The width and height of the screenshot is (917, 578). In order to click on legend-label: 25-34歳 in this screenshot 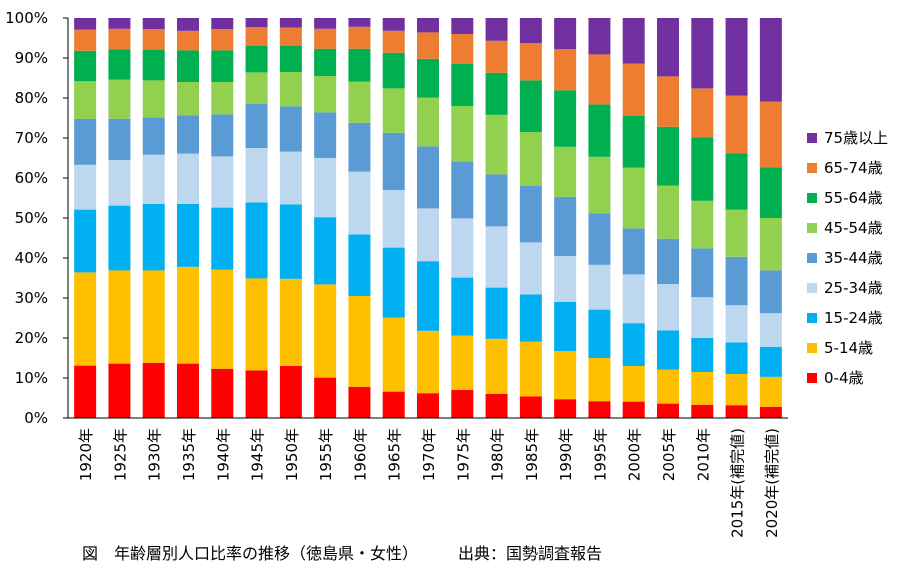, I will do `click(853, 288)`.